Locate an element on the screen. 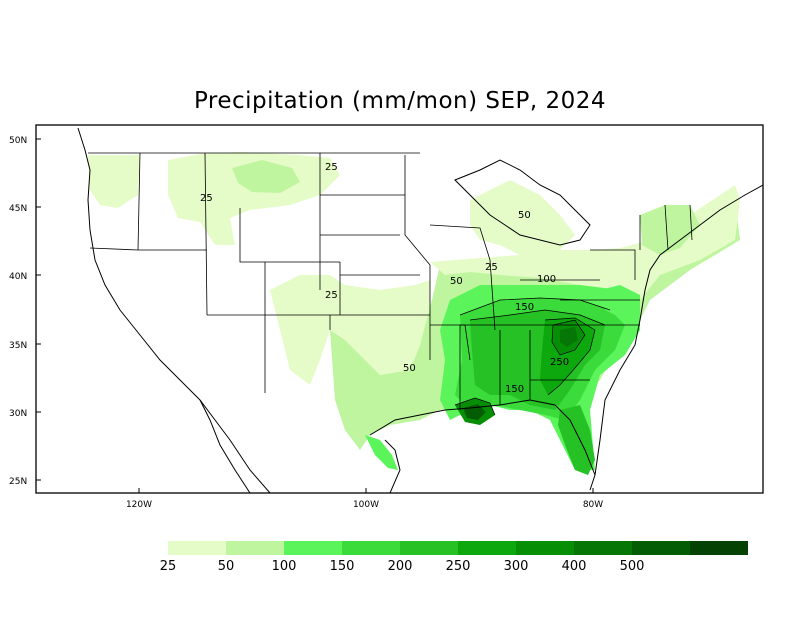 The width and height of the screenshot is (800, 618). legend-label-250: 250 is located at coordinates (458, 566).